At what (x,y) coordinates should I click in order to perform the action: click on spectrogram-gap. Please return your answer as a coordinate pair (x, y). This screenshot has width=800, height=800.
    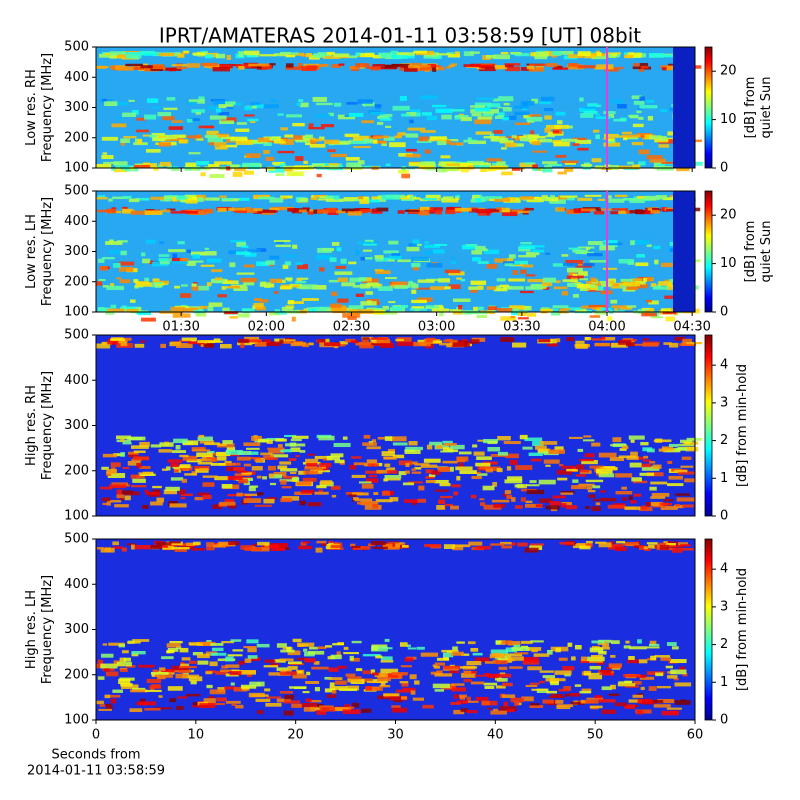
    Looking at the image, I should click on (684, 107).